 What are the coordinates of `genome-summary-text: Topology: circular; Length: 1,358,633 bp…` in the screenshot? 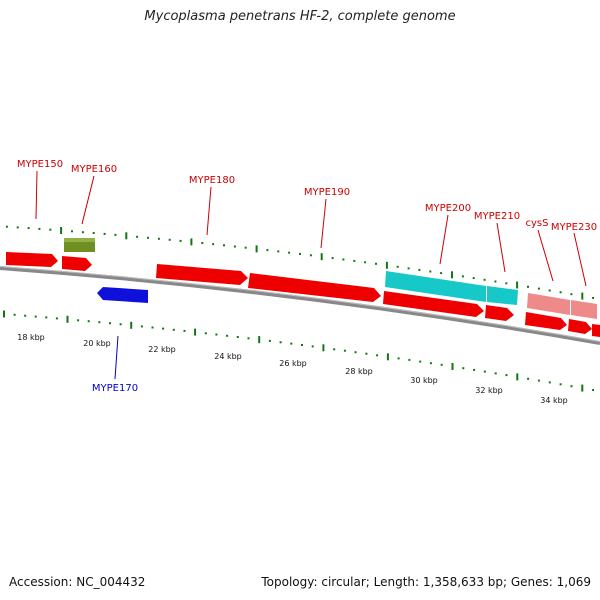 It's located at (426, 582).